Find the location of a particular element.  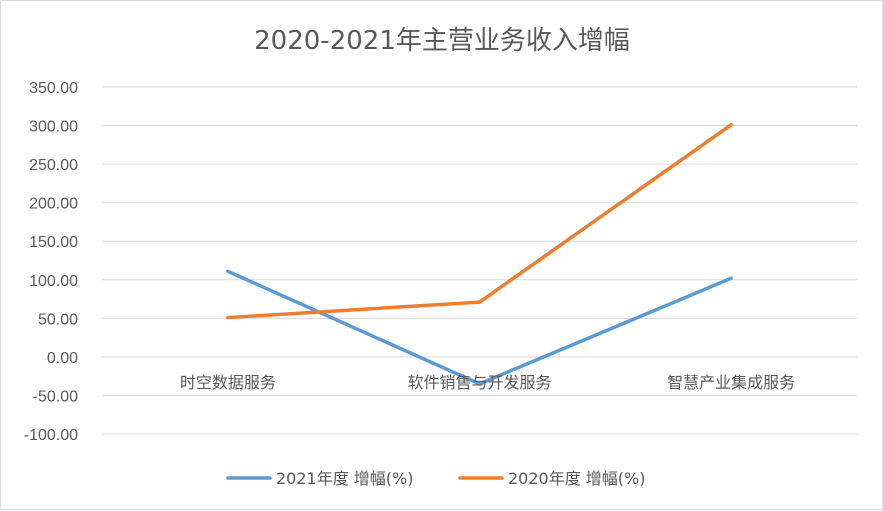

y-tick-label: 0.00 is located at coordinates (62, 358).